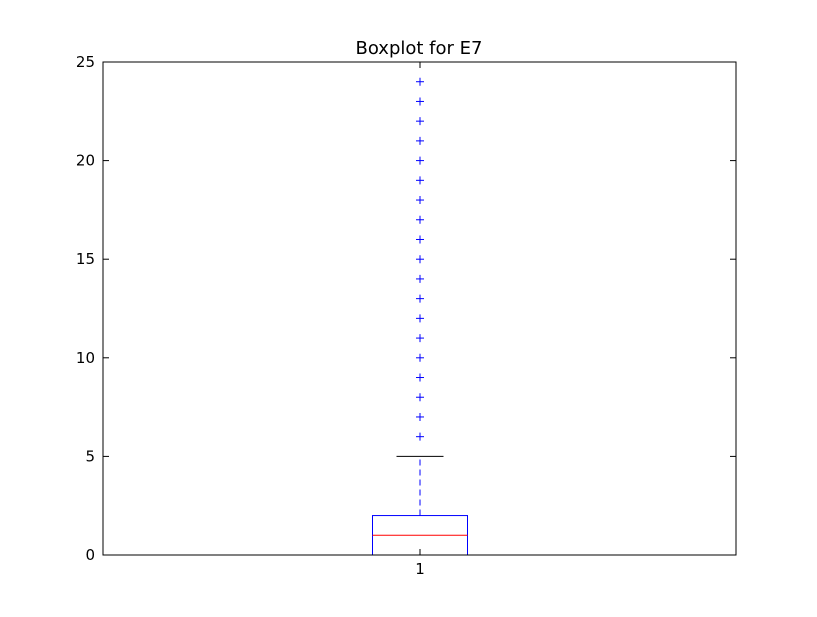  What do you see at coordinates (419, 48) in the screenshot?
I see `chart-title: Boxplot for E7` at bounding box center [419, 48].